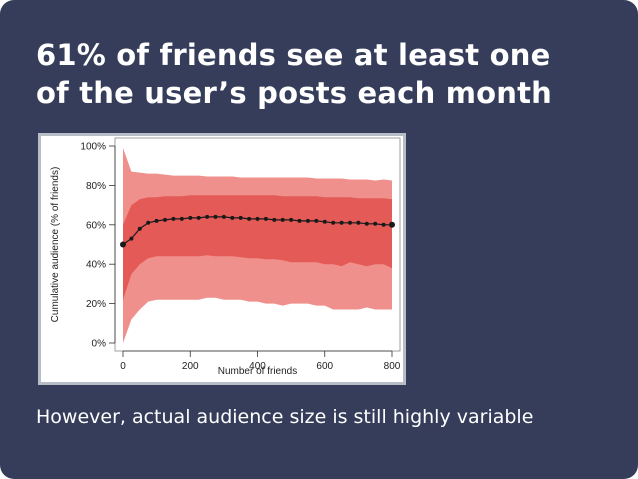  I want to click on x-axis-label: Number of friends, so click(257, 371).